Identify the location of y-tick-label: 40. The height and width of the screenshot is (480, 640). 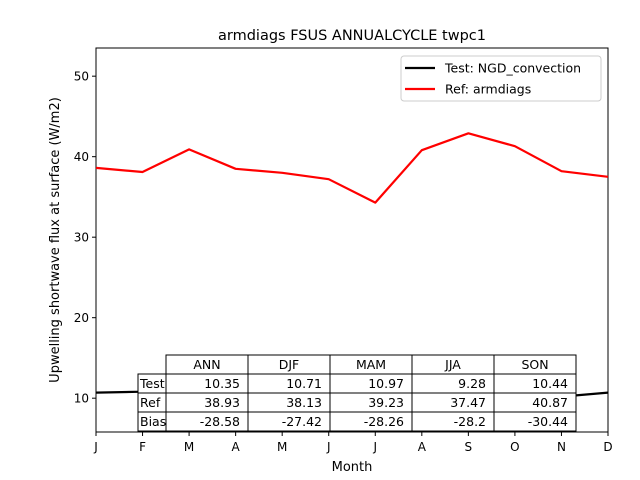
(81, 157).